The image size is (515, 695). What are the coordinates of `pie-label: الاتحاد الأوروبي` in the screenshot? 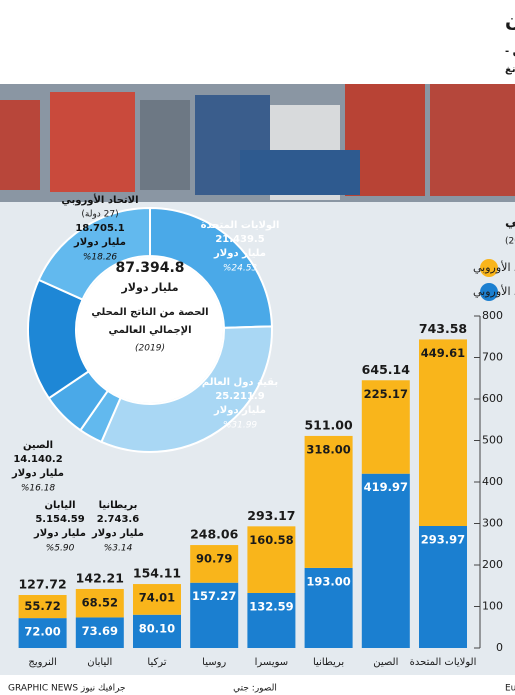 It's located at (99, 199).